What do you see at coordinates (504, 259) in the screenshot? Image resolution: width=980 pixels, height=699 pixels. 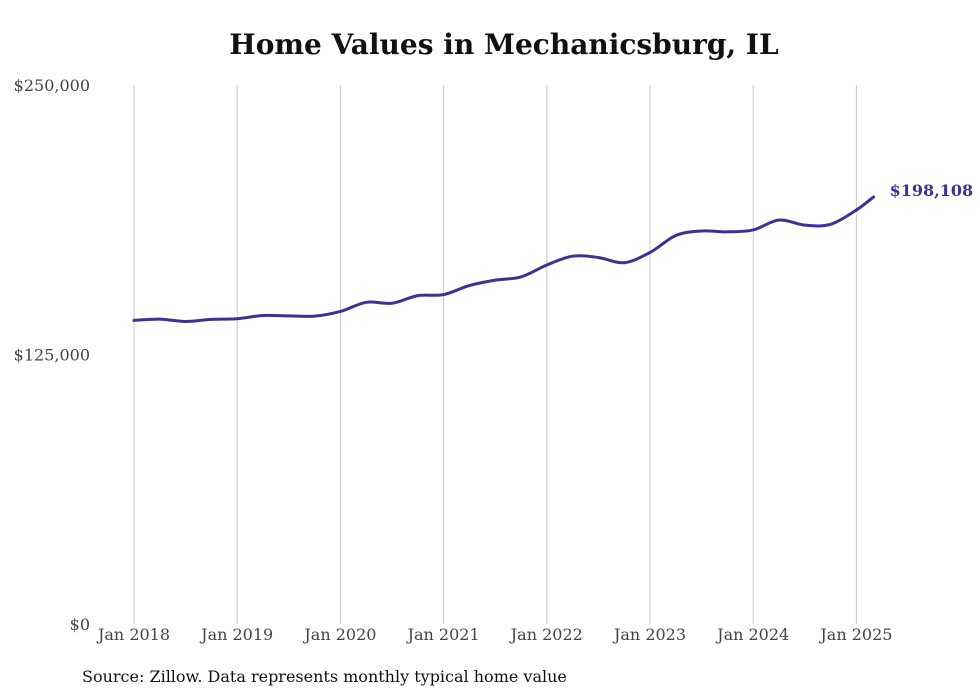 I see `series-line` at bounding box center [504, 259].